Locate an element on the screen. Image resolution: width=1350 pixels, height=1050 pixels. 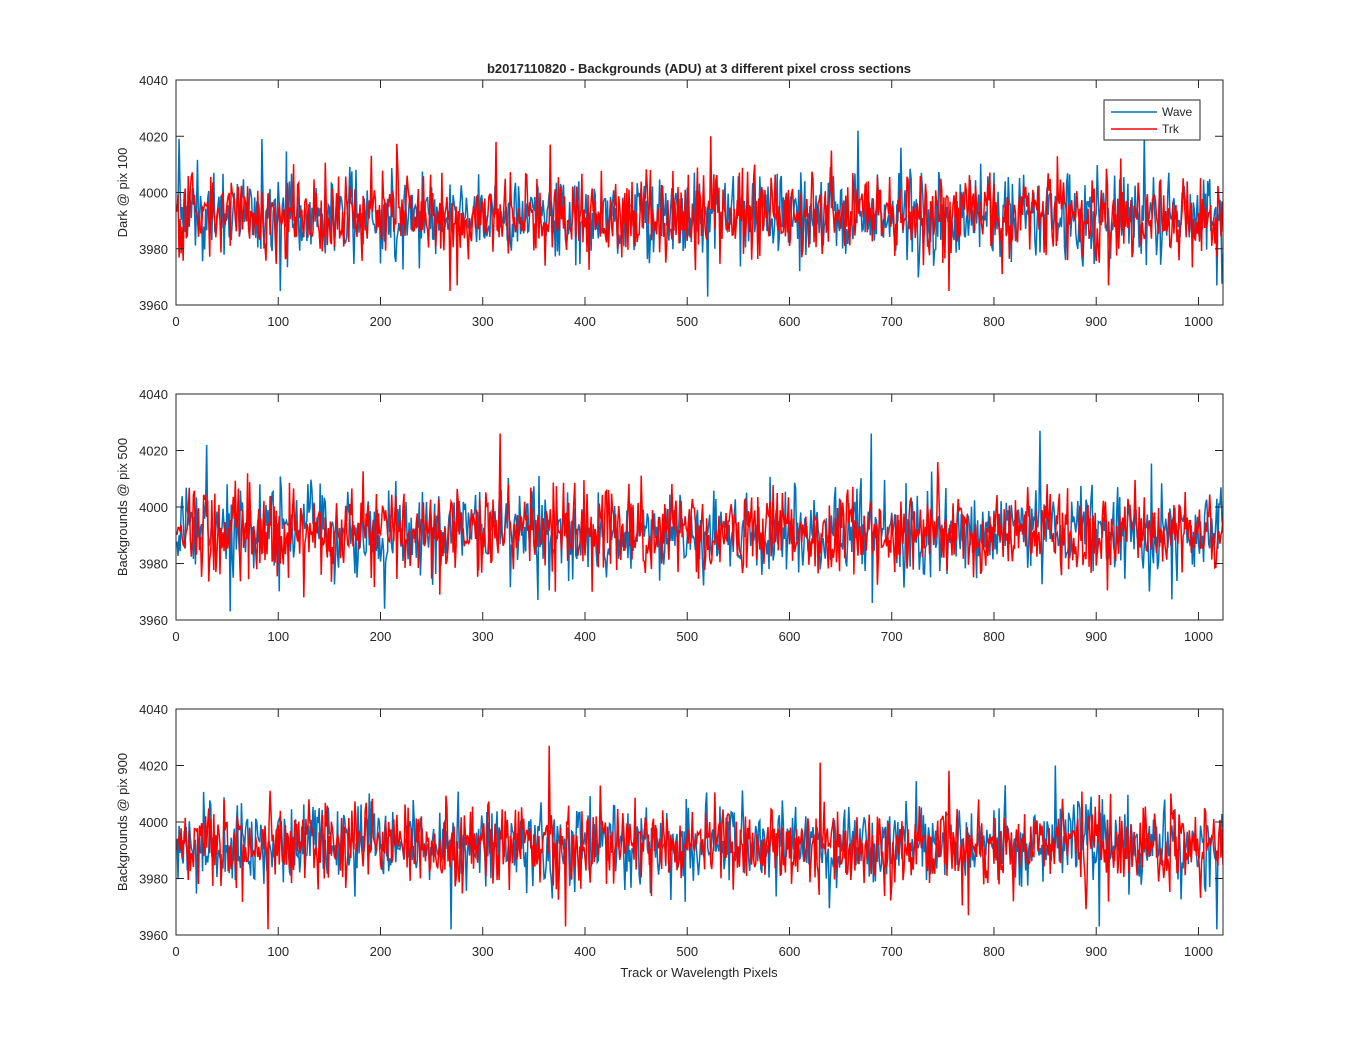
y-axis-label: Dark @ pix 100 is located at coordinates (122, 193).